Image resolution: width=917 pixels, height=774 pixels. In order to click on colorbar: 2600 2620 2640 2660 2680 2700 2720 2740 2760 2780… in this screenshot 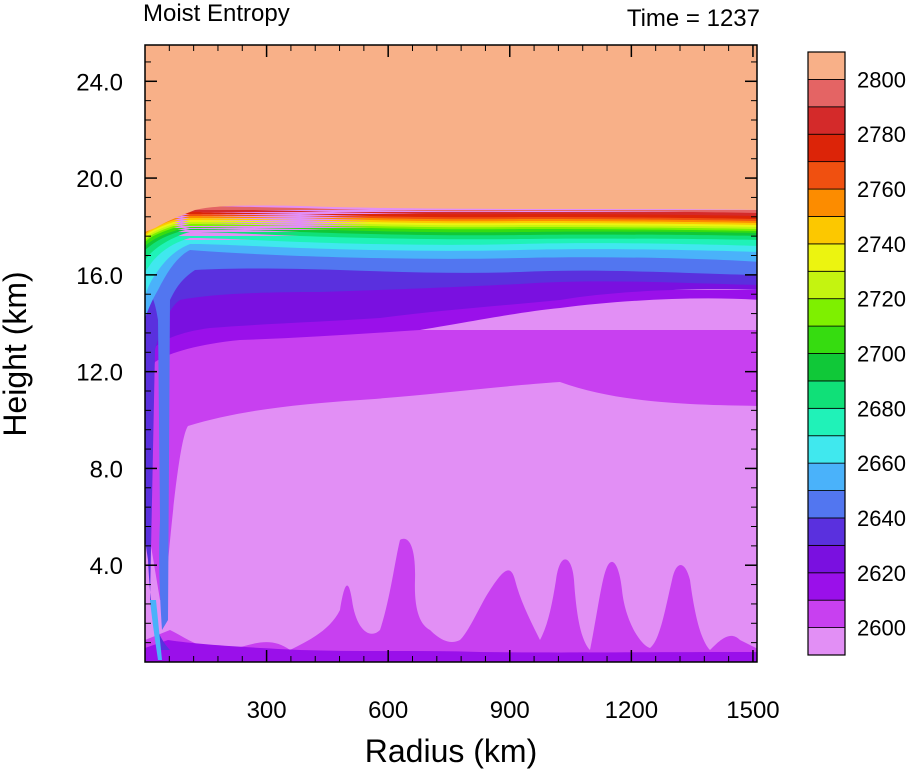, I will do `click(856, 353)`.